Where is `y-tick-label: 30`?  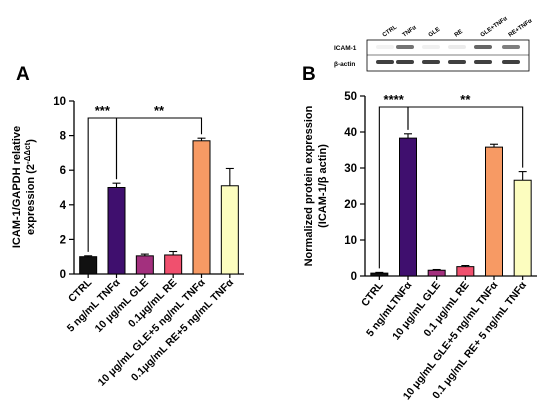 y-tick-label: 30 is located at coordinates (350, 169).